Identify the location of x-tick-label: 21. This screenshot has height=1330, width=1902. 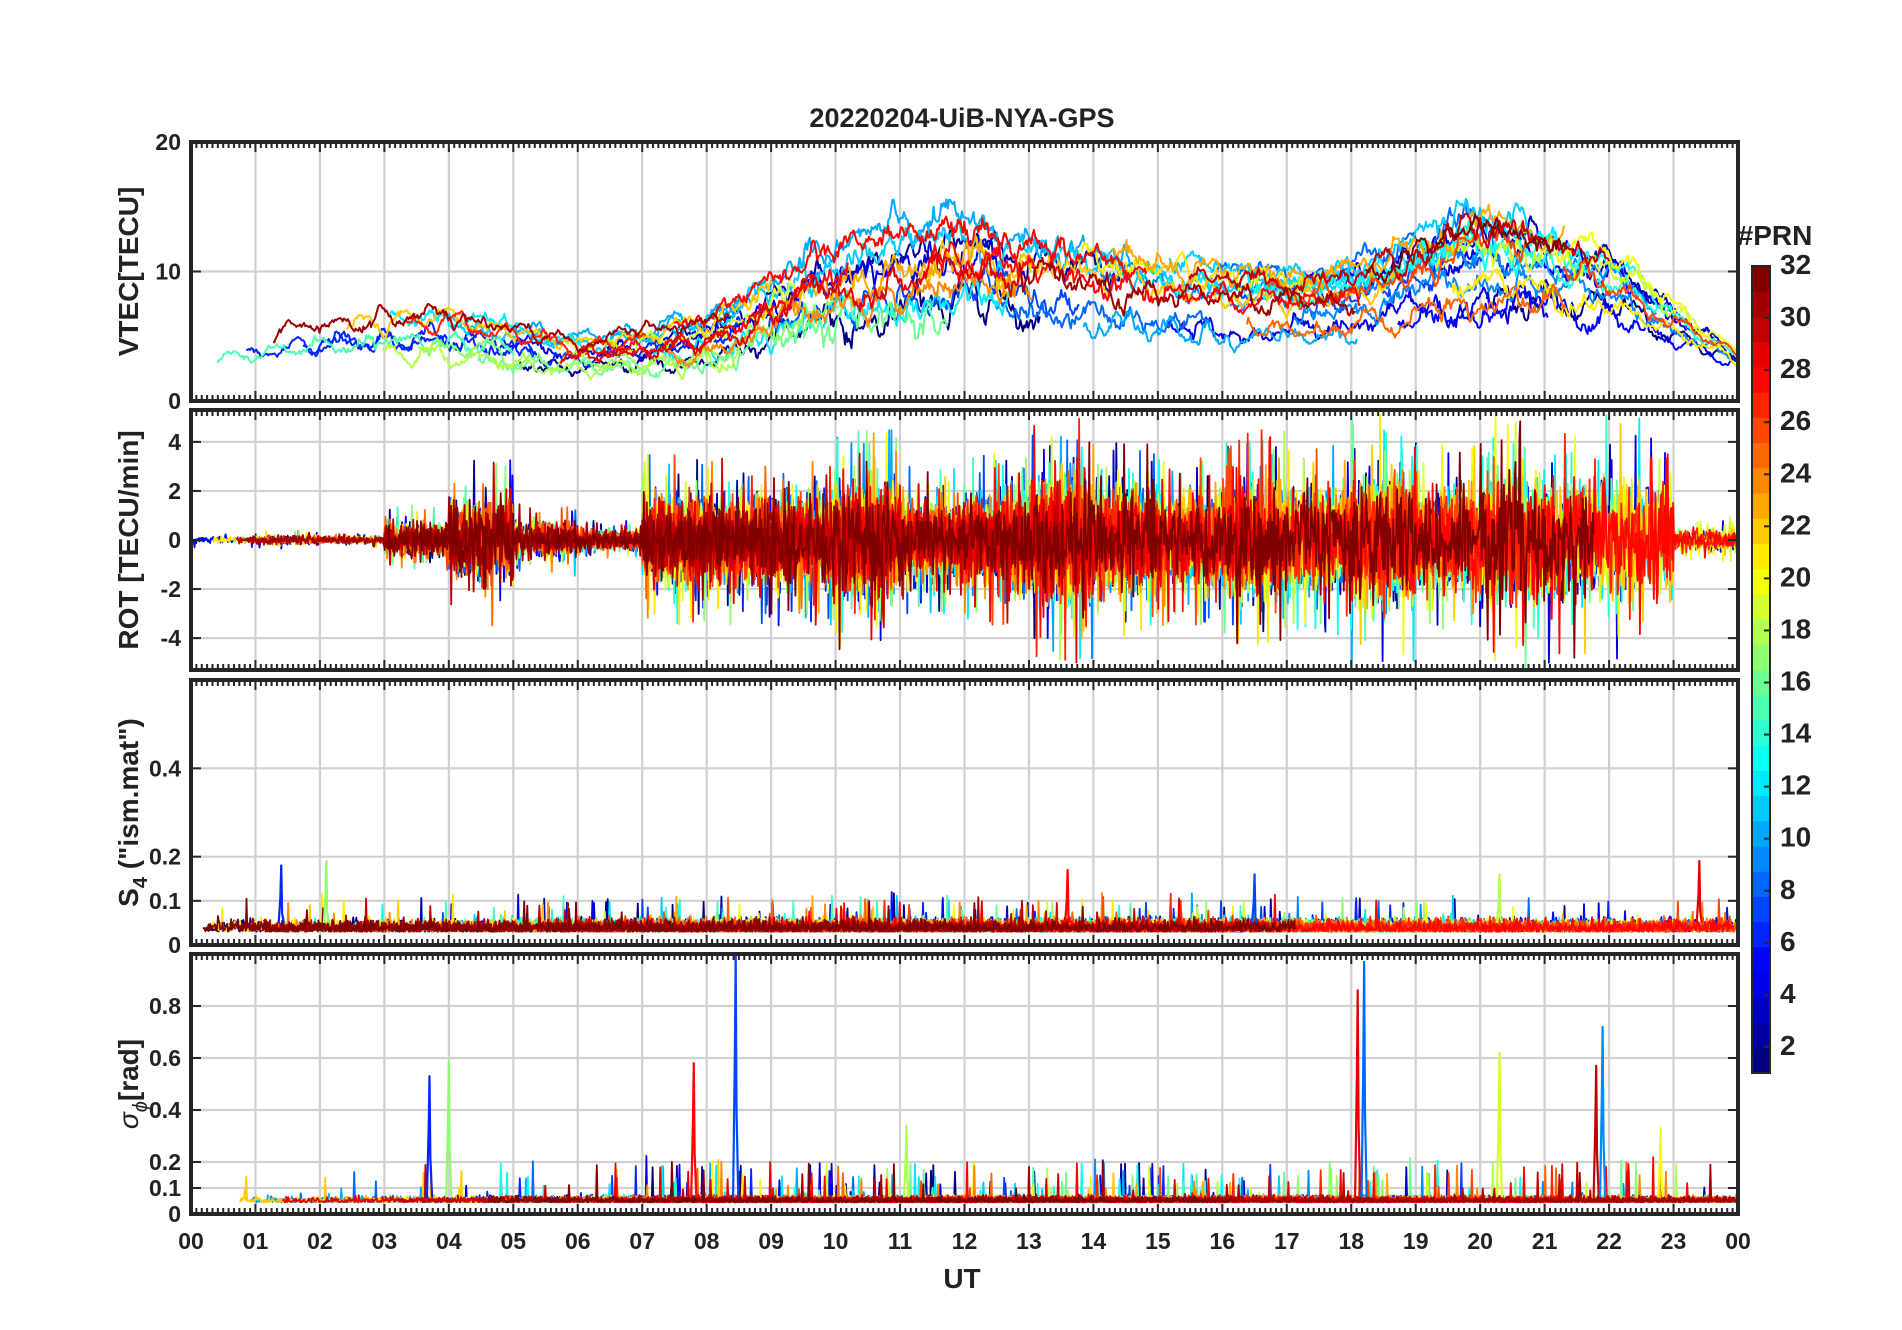
(1545, 1241).